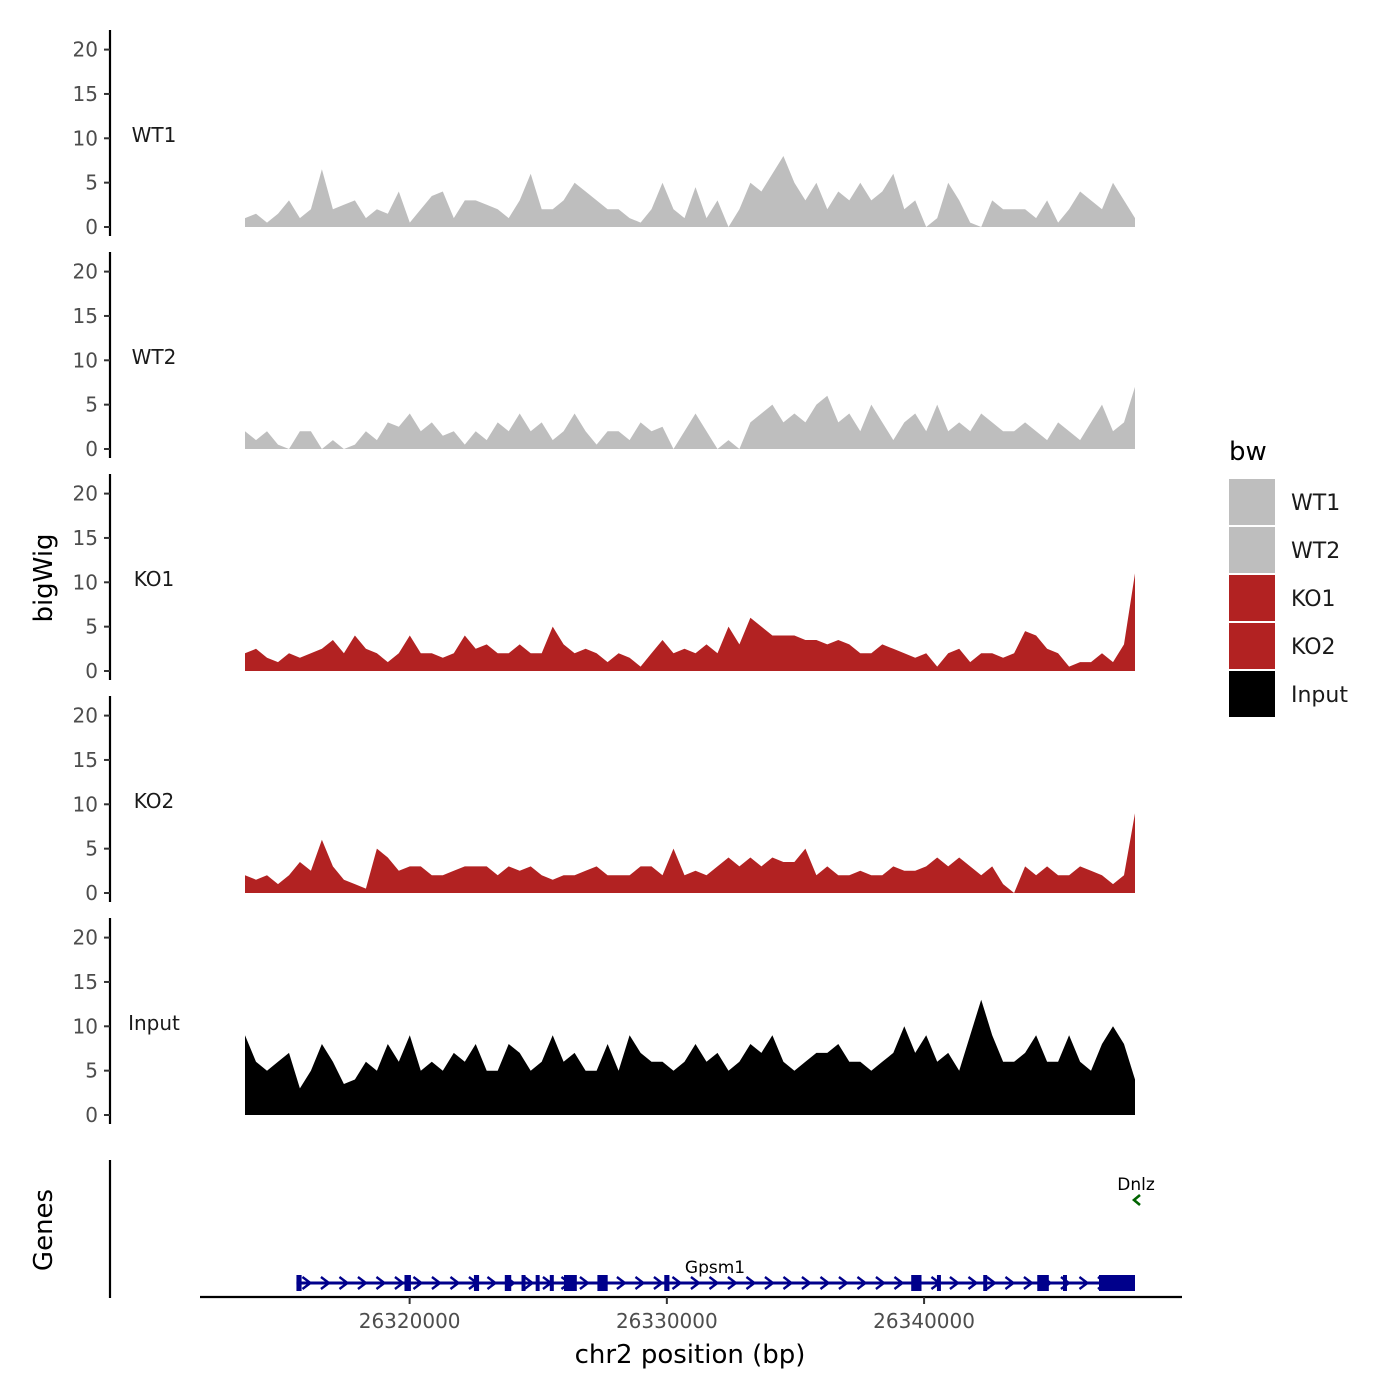  What do you see at coordinates (154, 135) in the screenshot?
I see `track-label: WT1` at bounding box center [154, 135].